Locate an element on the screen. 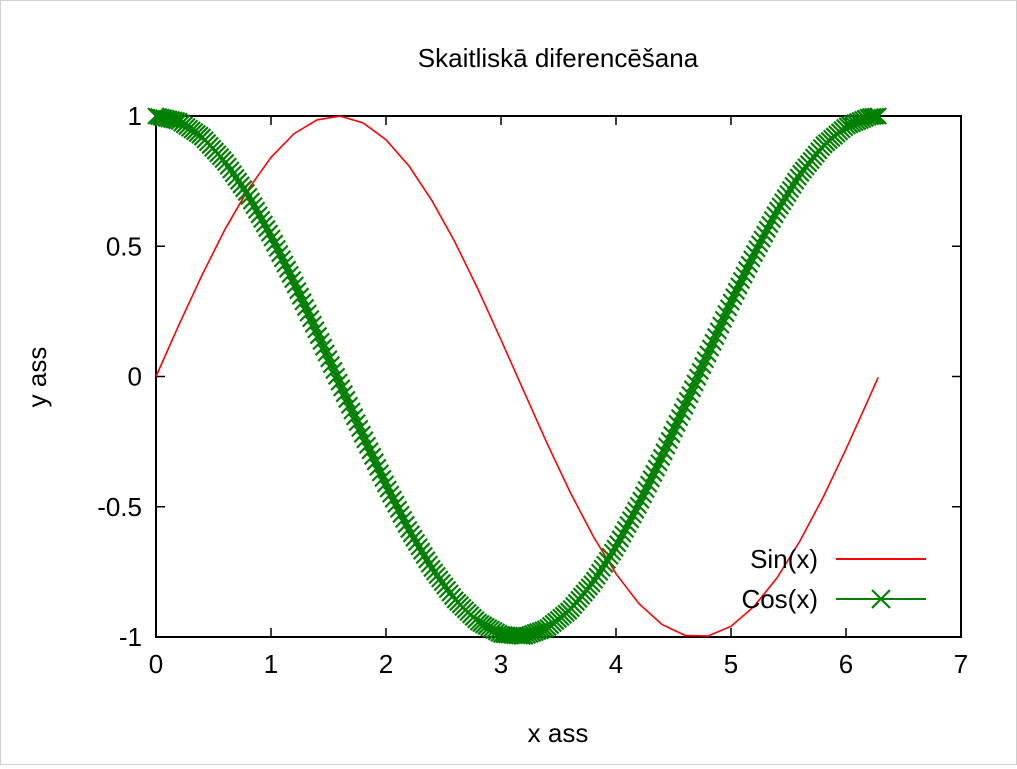 Image resolution: width=1017 pixels, height=769 pixels. legend-label-cos-x: Cos(x) is located at coordinates (779, 599).